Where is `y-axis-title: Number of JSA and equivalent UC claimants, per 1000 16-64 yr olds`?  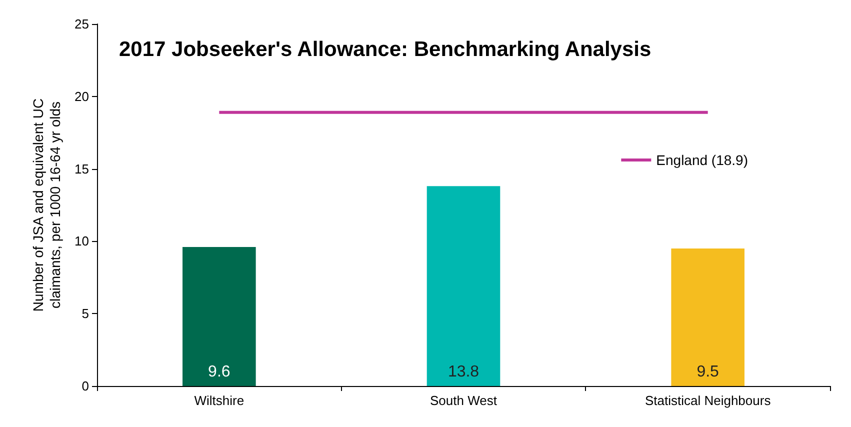
y-axis-title: Number of JSA and equivalent UC claimants, per 1000 16-64 yr olds is located at coordinates (47, 205).